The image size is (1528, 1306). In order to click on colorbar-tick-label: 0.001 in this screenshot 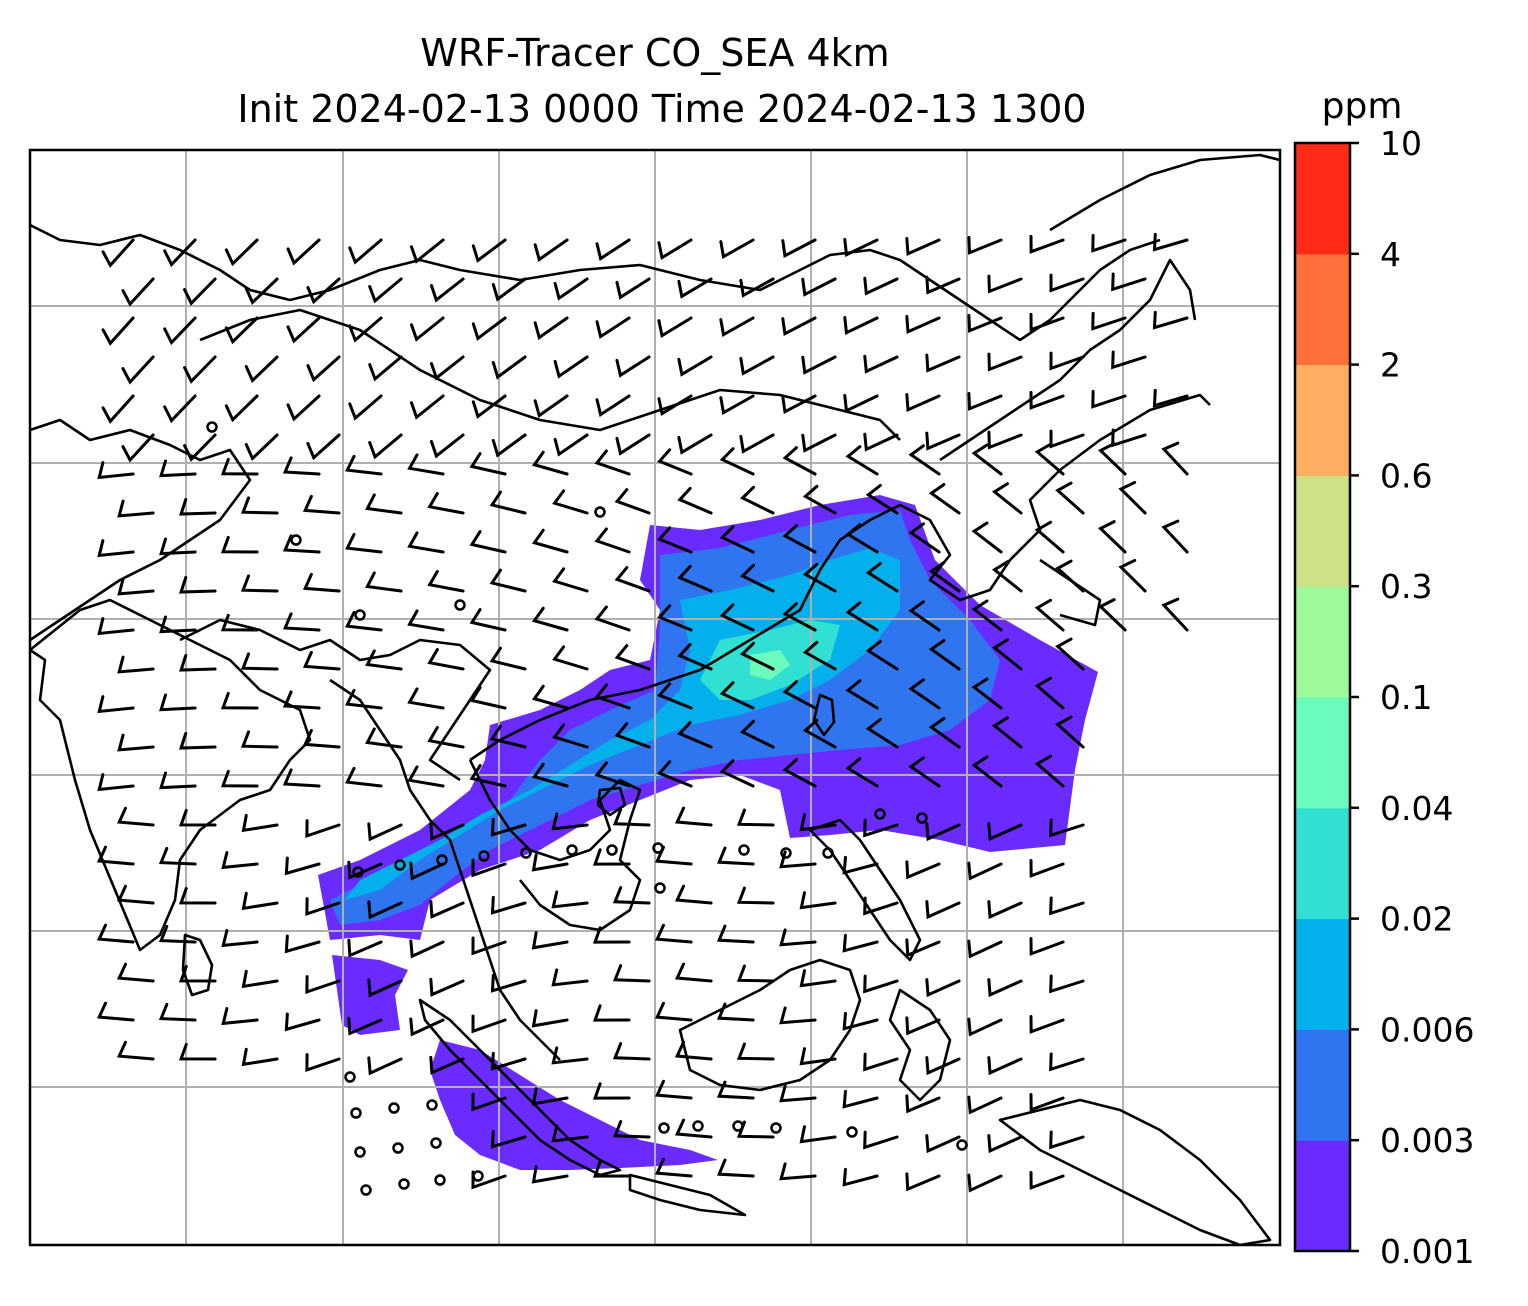, I will do `click(1427, 1251)`.